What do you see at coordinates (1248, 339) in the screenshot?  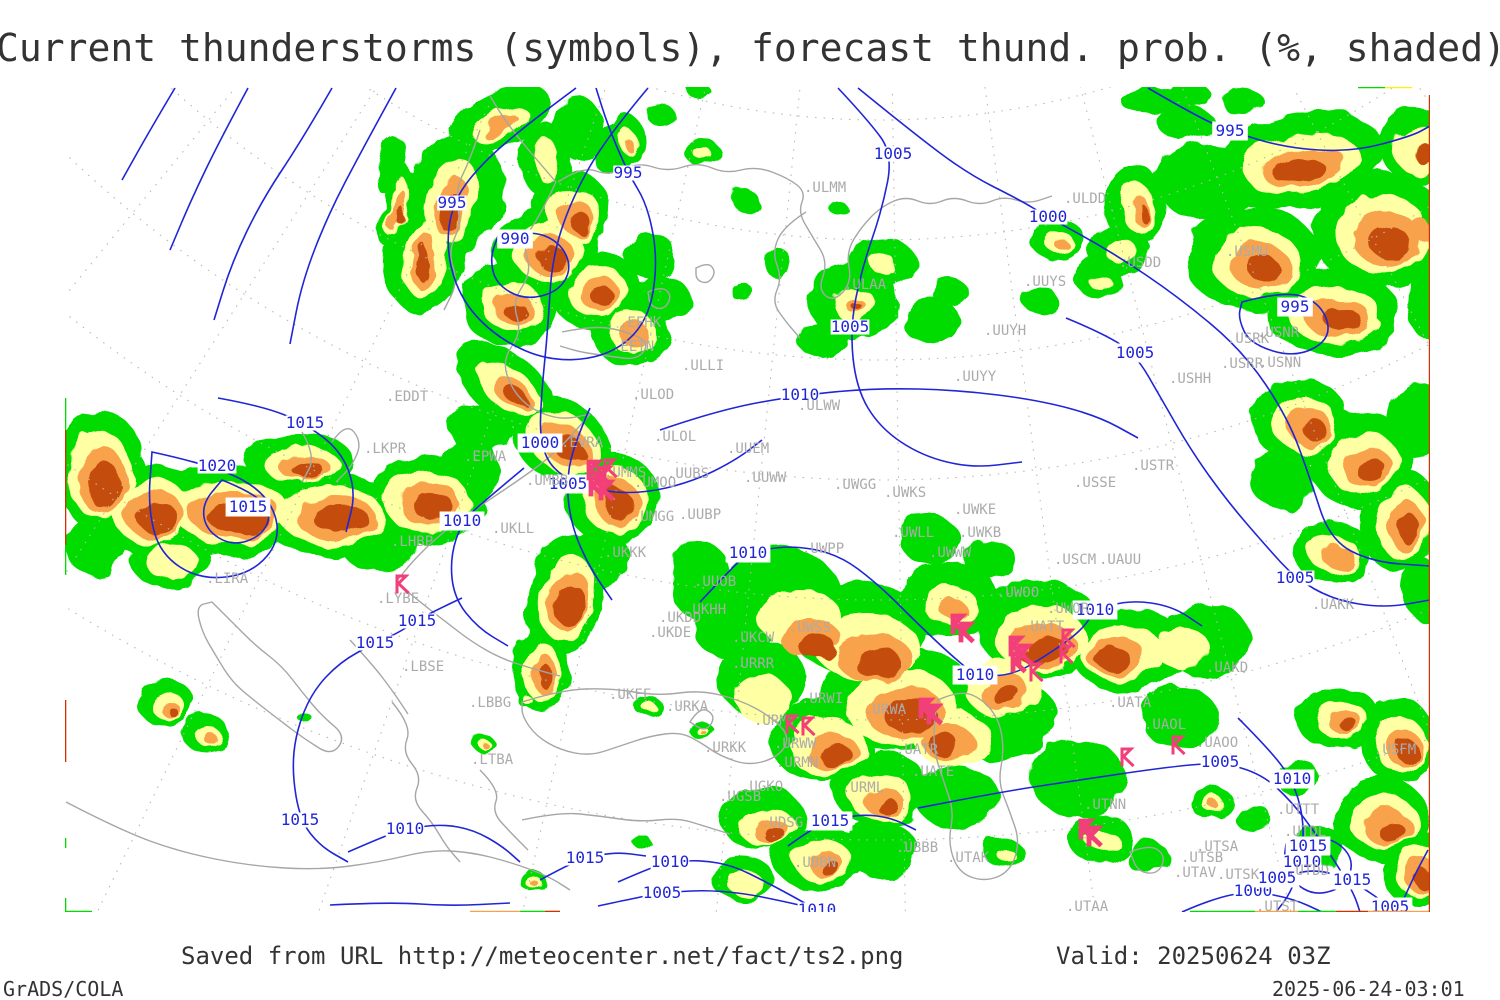 I see `station-label-USRK: .USRK` at bounding box center [1248, 339].